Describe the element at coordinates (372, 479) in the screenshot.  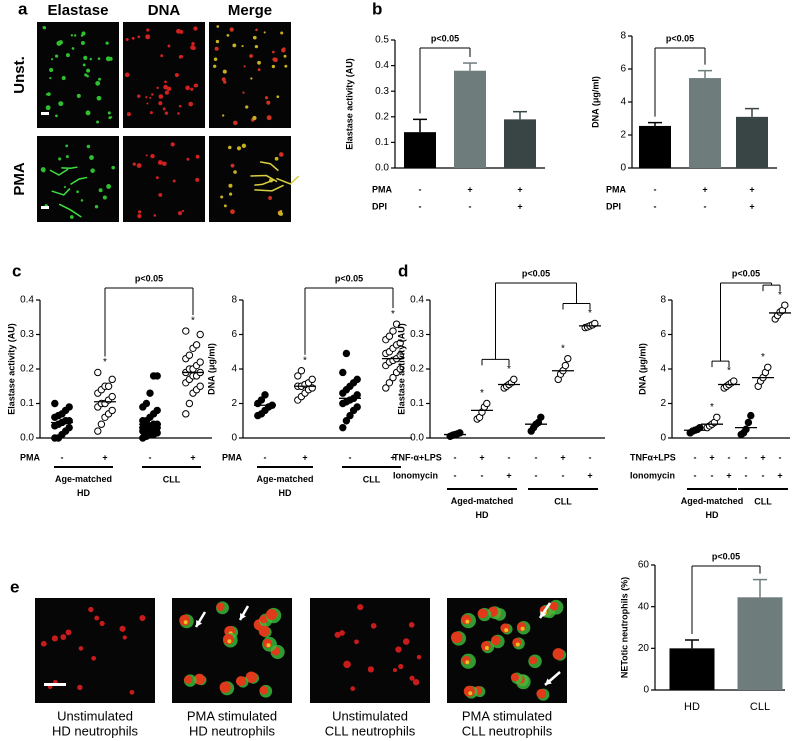
I see `group-label: CLL` at that location.